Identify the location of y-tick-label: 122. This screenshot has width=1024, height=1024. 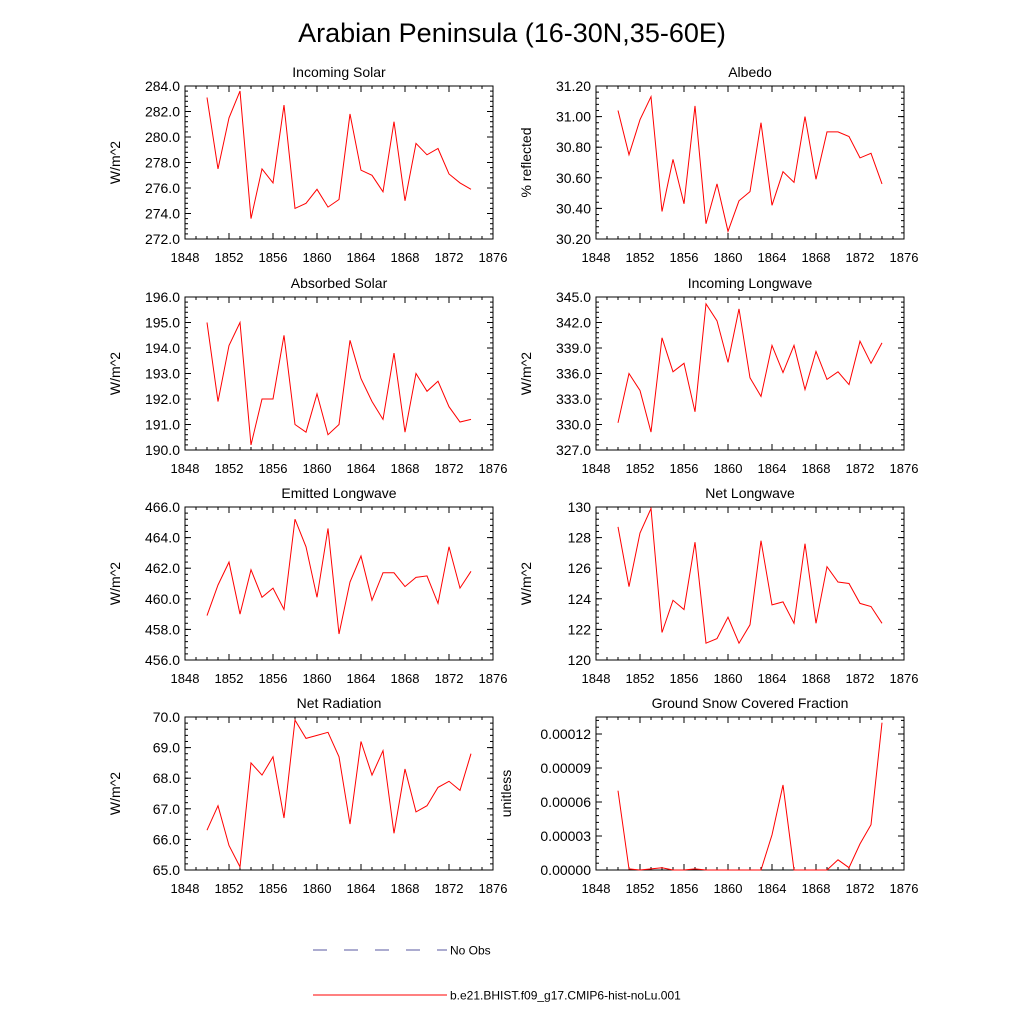
(580, 629).